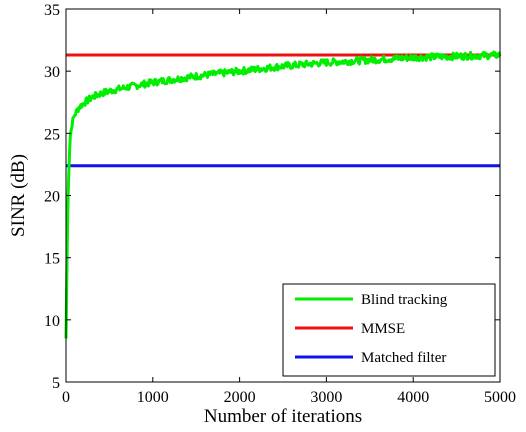 The height and width of the screenshot is (432, 526). I want to click on legend: Blind tracking MMSE Matched filter, so click(389, 330).